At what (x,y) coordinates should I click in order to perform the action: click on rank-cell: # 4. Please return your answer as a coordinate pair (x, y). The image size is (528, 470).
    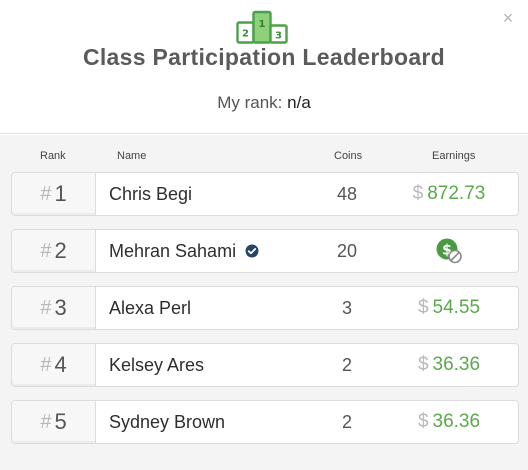
    Looking at the image, I should click on (54, 365).